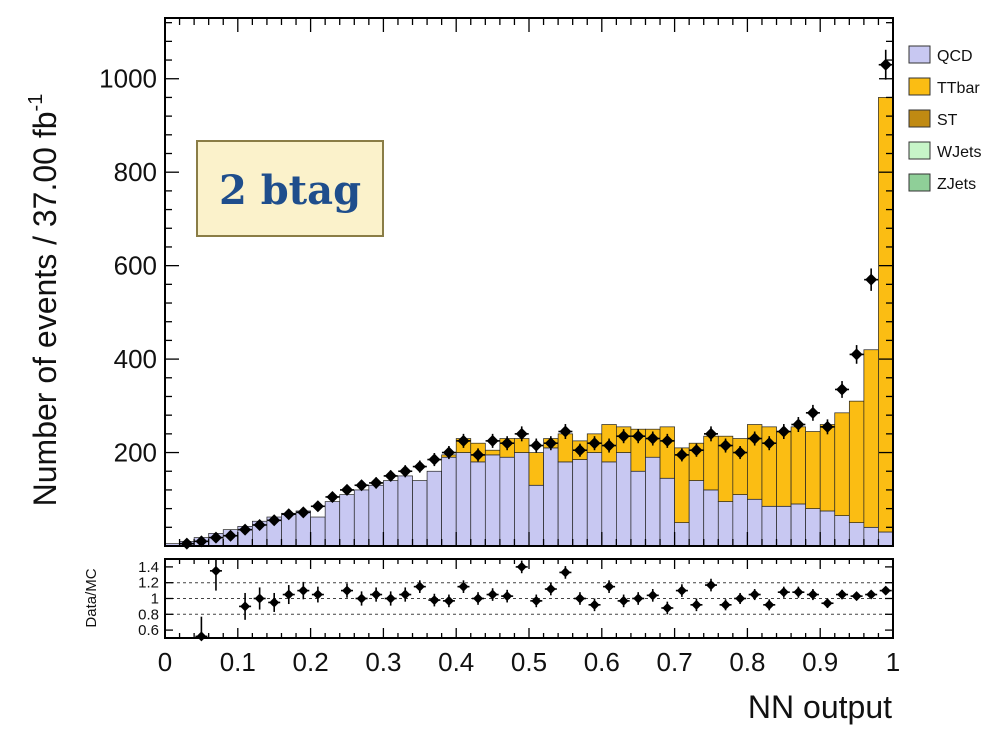  I want to click on x-tick-label: 0.3, so click(383, 662).